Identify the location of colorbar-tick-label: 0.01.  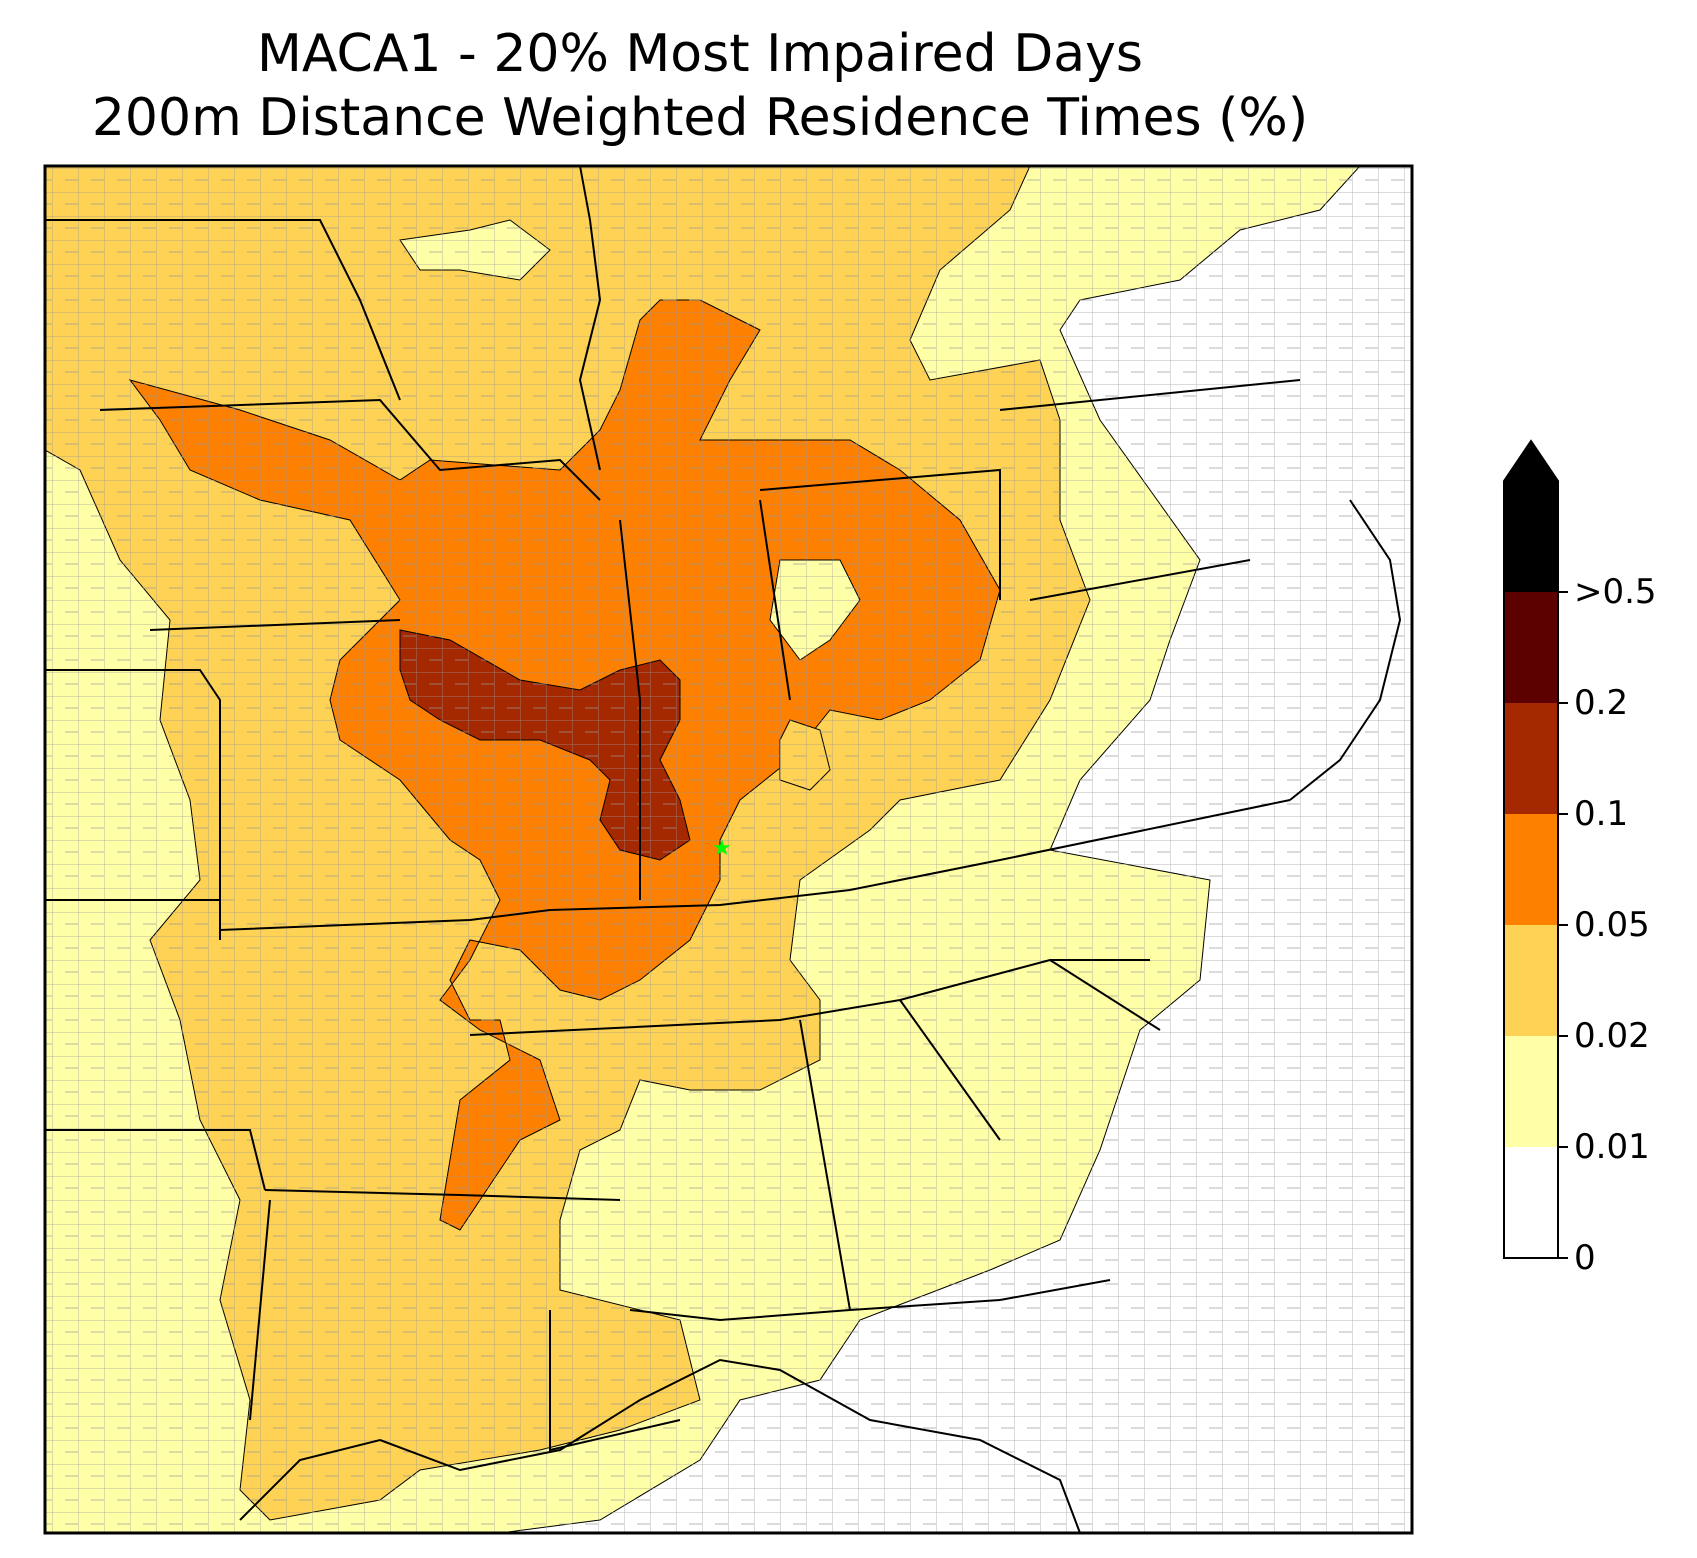
(1612, 1147).